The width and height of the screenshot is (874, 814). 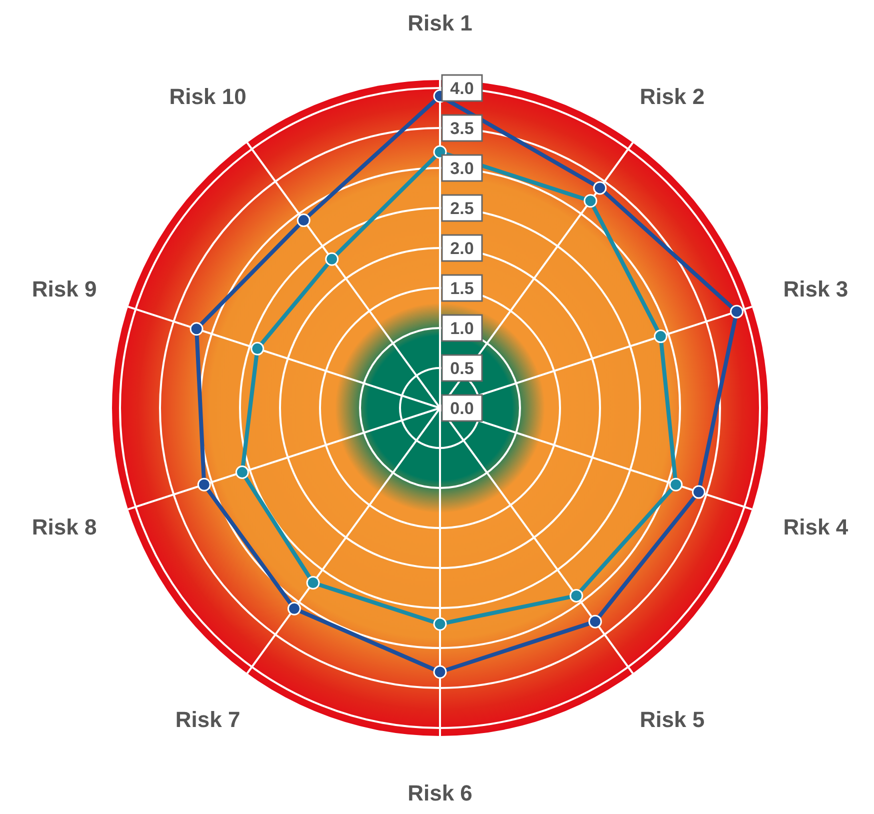 I want to click on y-tick-label: 3.5, so click(x=462, y=128).